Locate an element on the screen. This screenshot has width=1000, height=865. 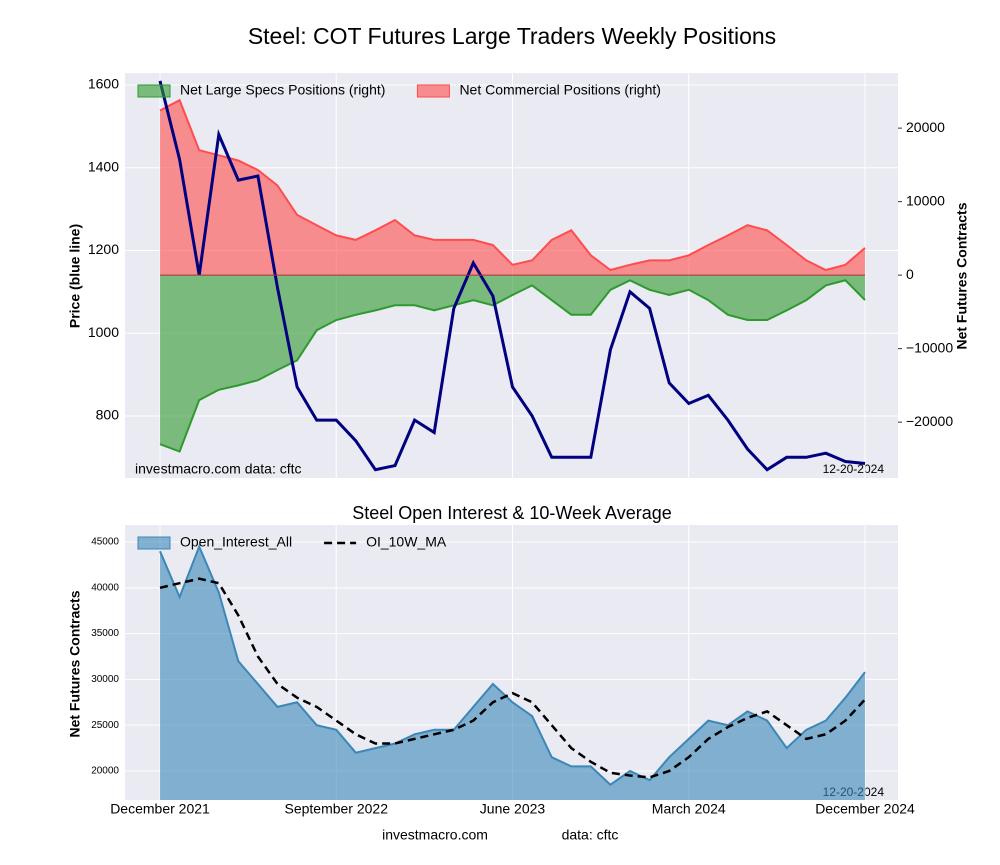
legend-label: OI_10W_MA is located at coordinates (406, 542).